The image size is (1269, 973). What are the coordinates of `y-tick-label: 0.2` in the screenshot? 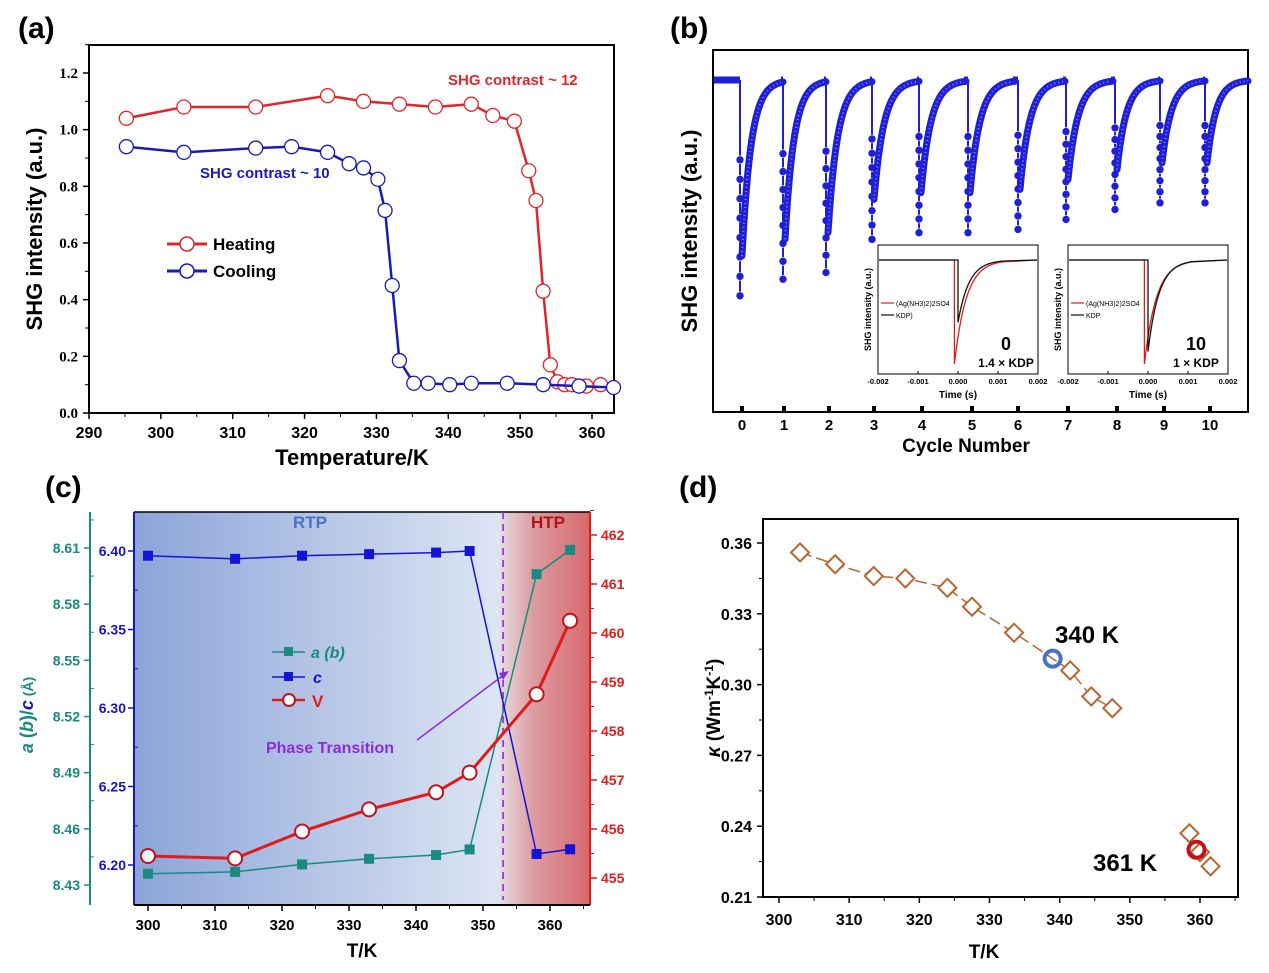 It's located at (68, 357).